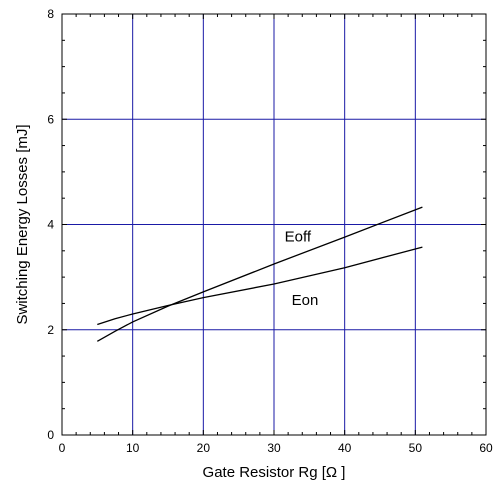  Describe the element at coordinates (133, 448) in the screenshot. I see `x-tick-label-10: 10` at that location.